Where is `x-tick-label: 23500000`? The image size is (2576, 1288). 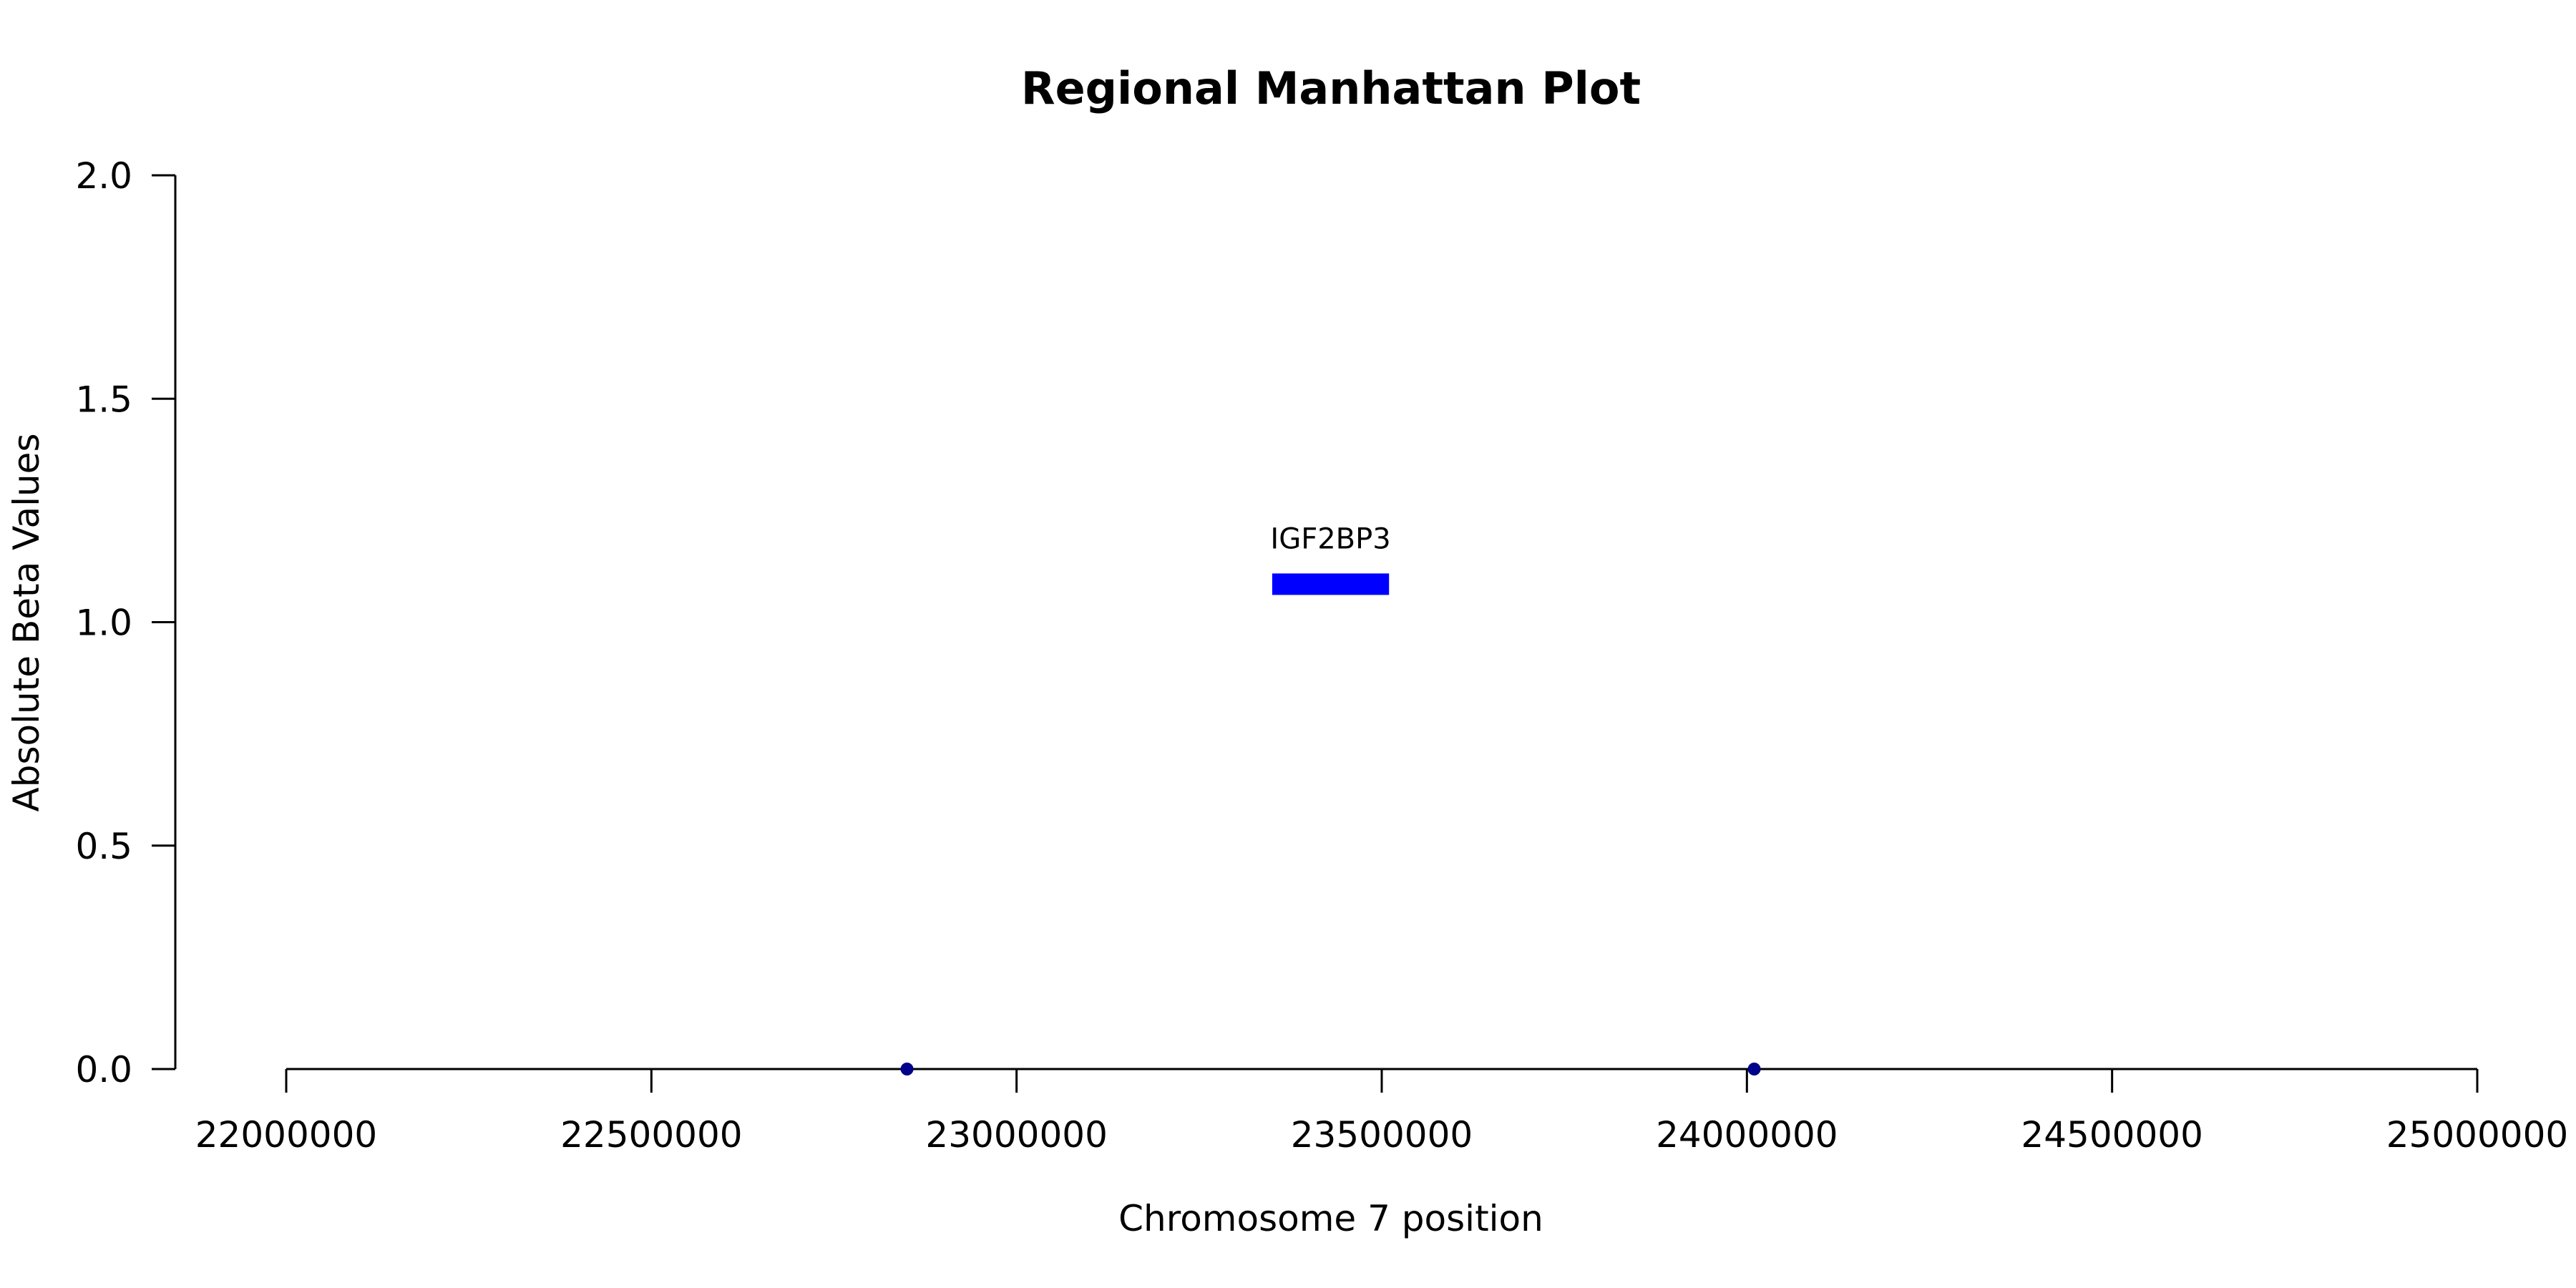 x-tick-label: 23500000 is located at coordinates (1382, 1135).